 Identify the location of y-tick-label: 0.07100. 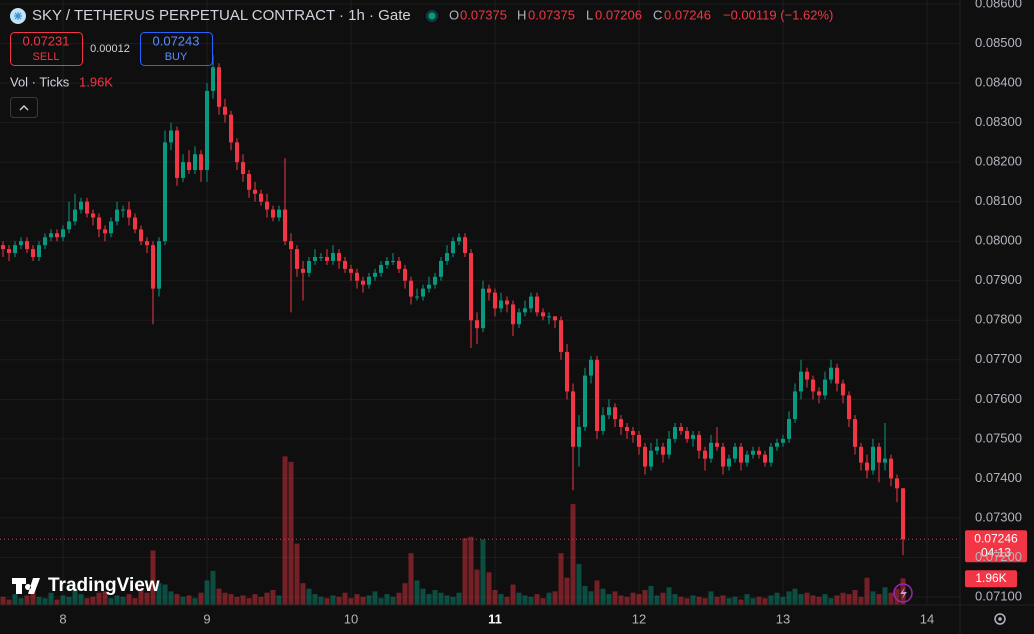
(998, 595).